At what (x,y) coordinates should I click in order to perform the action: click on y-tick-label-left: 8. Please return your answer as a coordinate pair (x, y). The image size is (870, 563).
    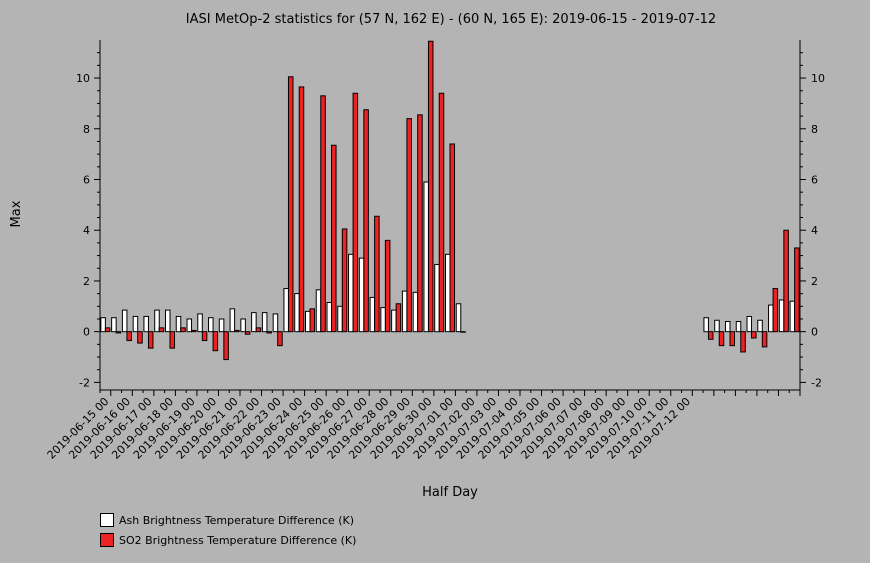
    Looking at the image, I should click on (86, 129).